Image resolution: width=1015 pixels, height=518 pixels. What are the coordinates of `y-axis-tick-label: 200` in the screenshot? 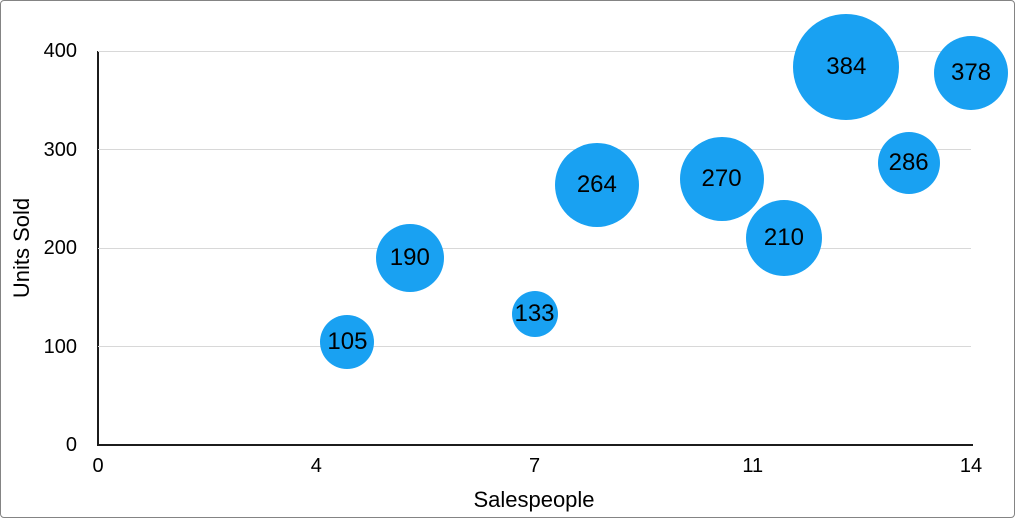 It's located at (60, 248).